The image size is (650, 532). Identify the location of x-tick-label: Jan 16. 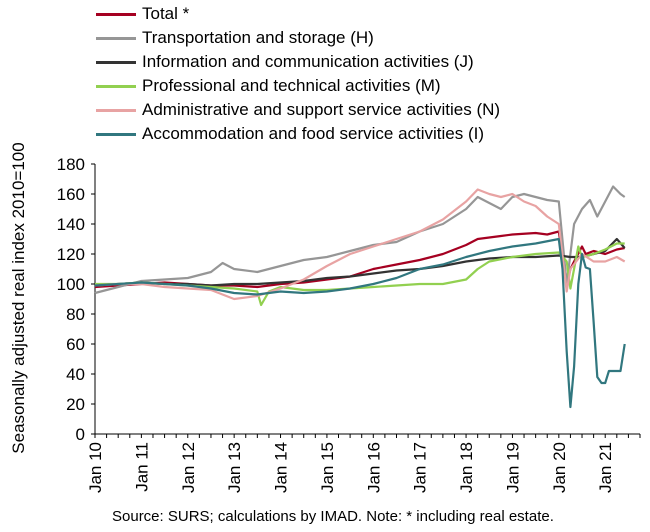
(373, 467).